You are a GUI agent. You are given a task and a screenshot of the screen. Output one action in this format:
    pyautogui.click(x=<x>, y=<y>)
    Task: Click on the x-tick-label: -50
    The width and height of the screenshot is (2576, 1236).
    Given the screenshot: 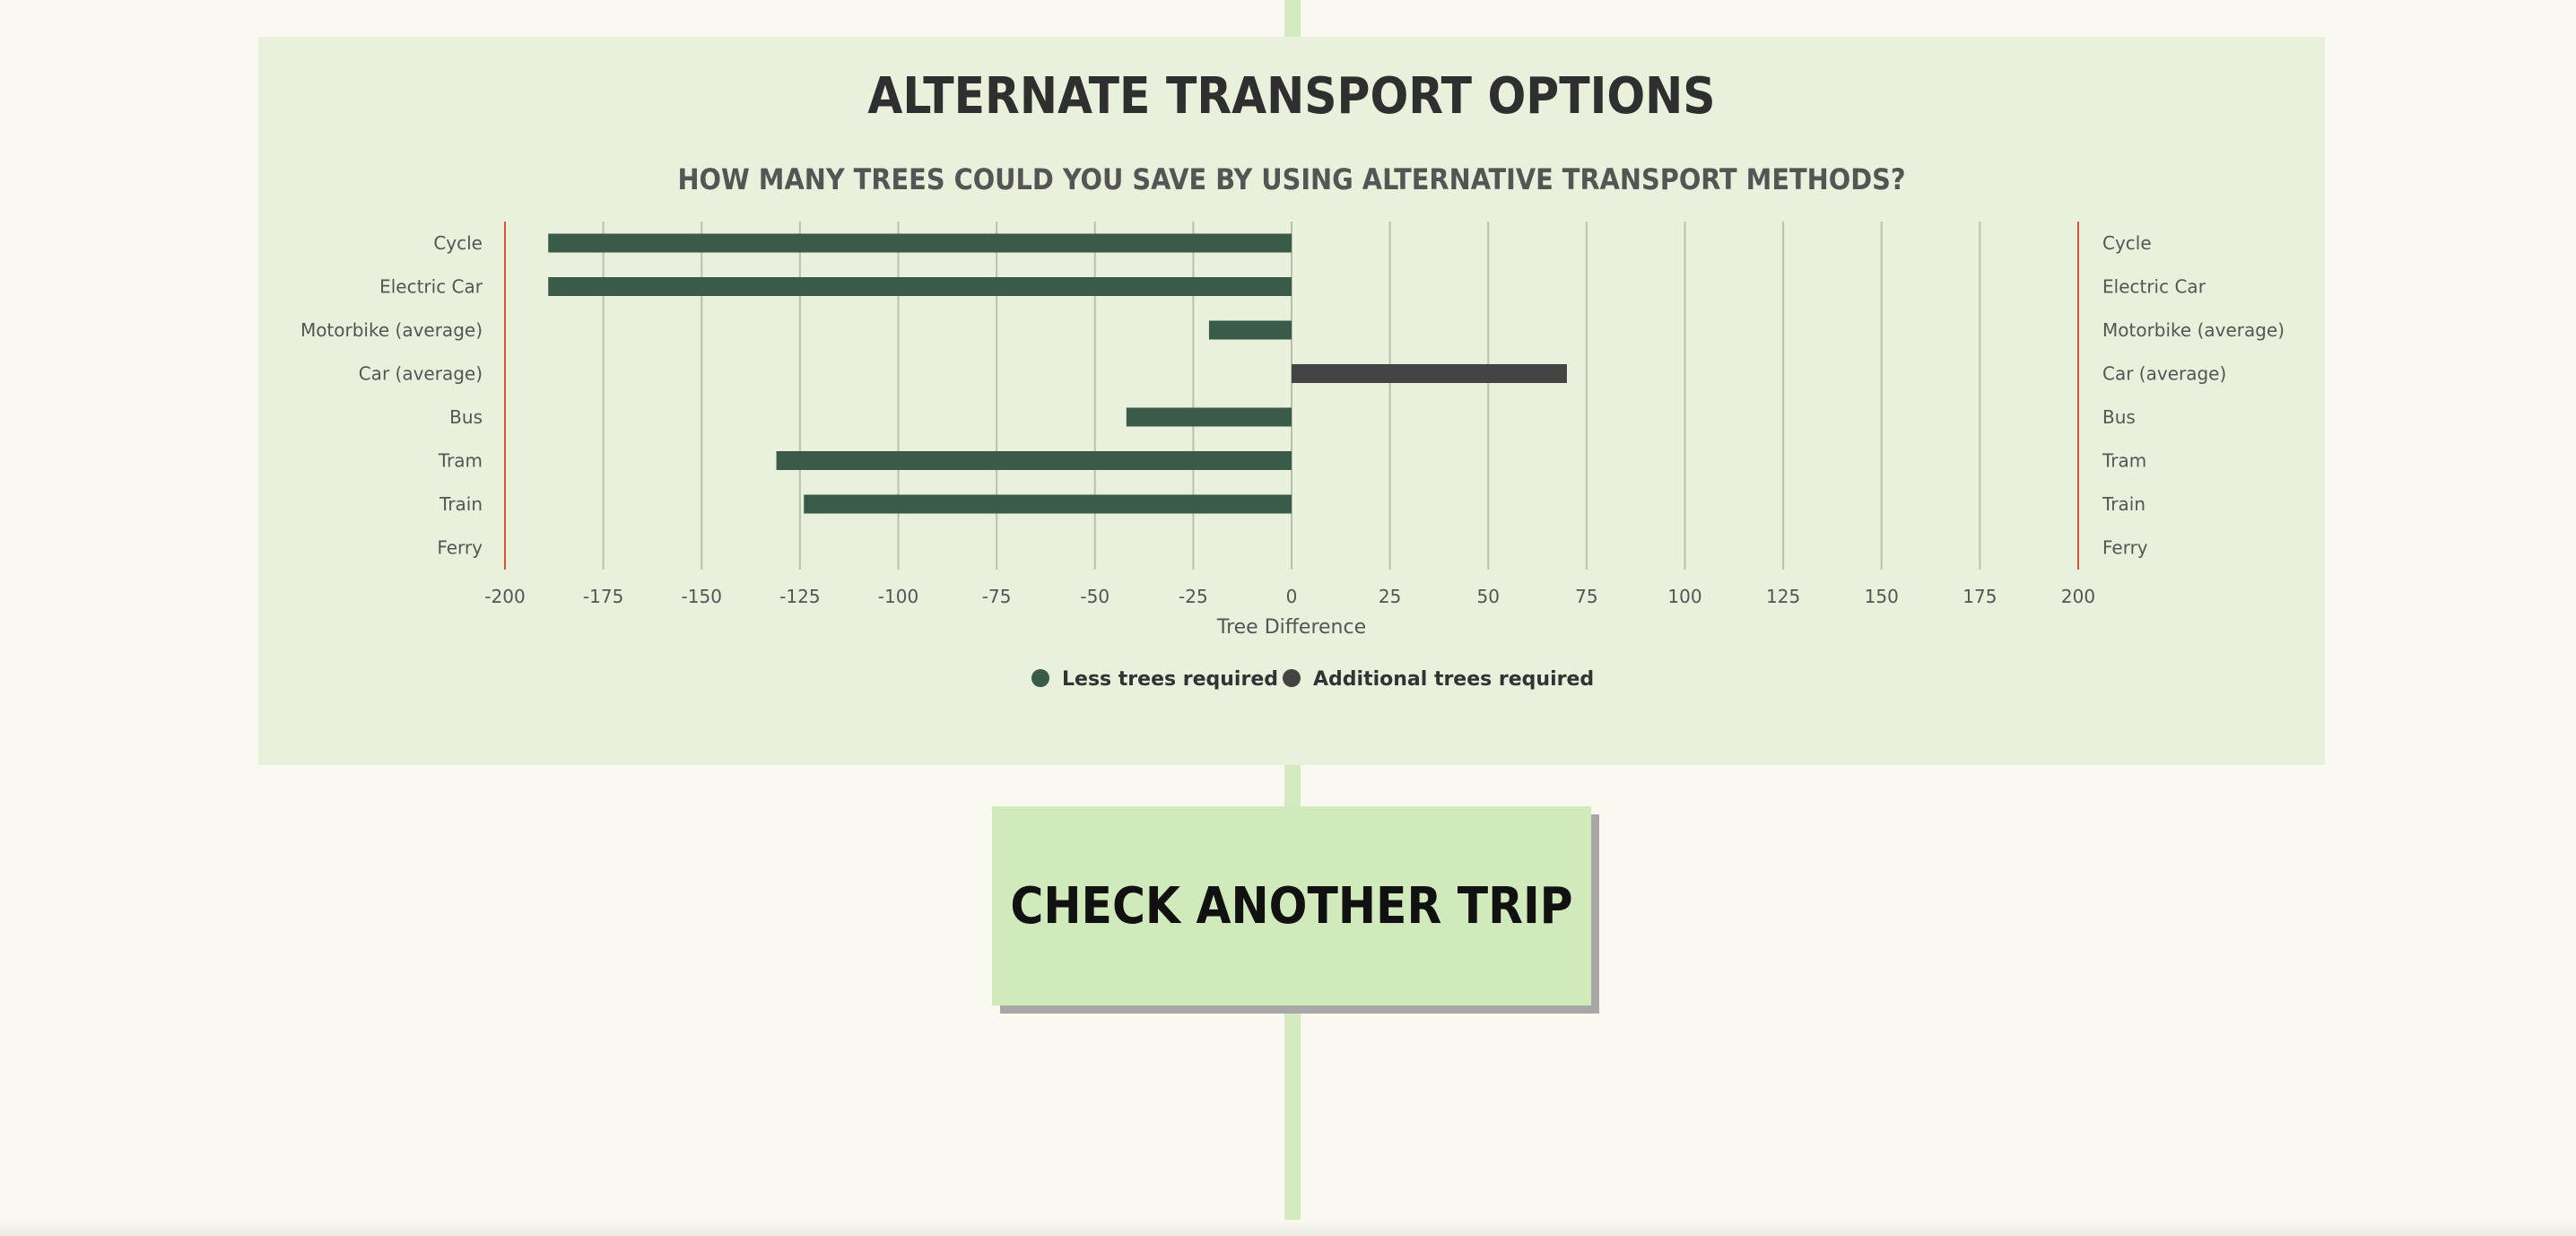 What is the action you would take?
    pyautogui.click(x=1095, y=596)
    